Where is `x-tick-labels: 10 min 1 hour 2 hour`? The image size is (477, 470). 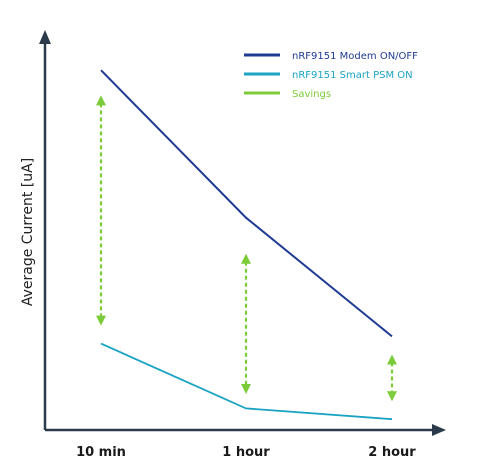 x-tick-labels: 10 min 1 hour 2 hour is located at coordinates (246, 452).